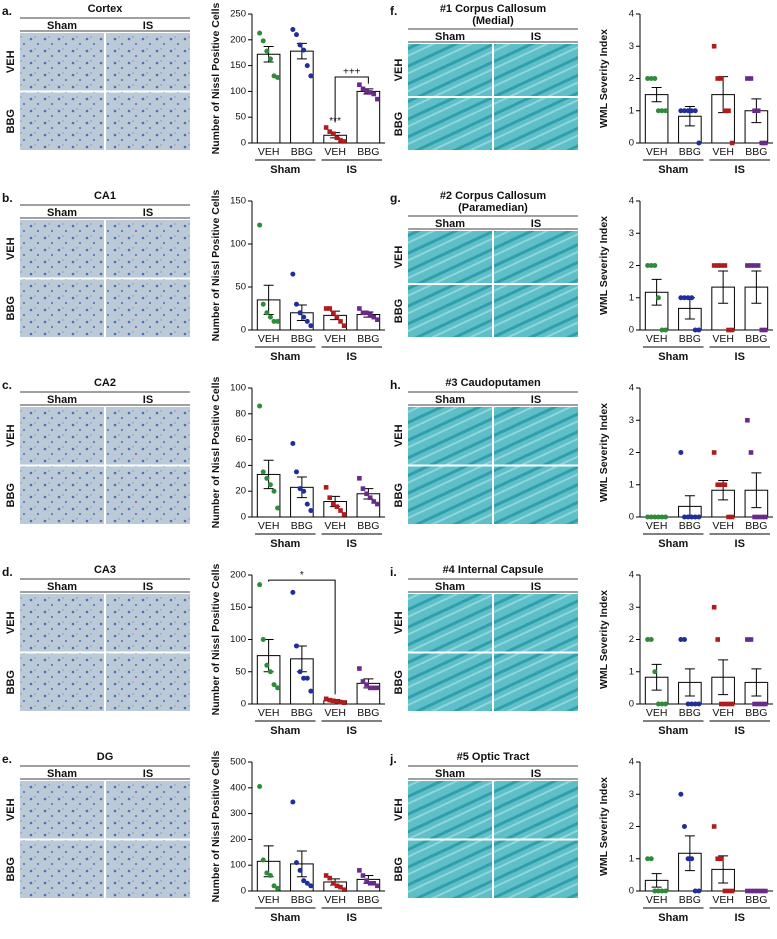 This screenshot has width=777, height=939. Describe the element at coordinates (148, 26) in the screenshot. I see `column-label: IS` at that location.